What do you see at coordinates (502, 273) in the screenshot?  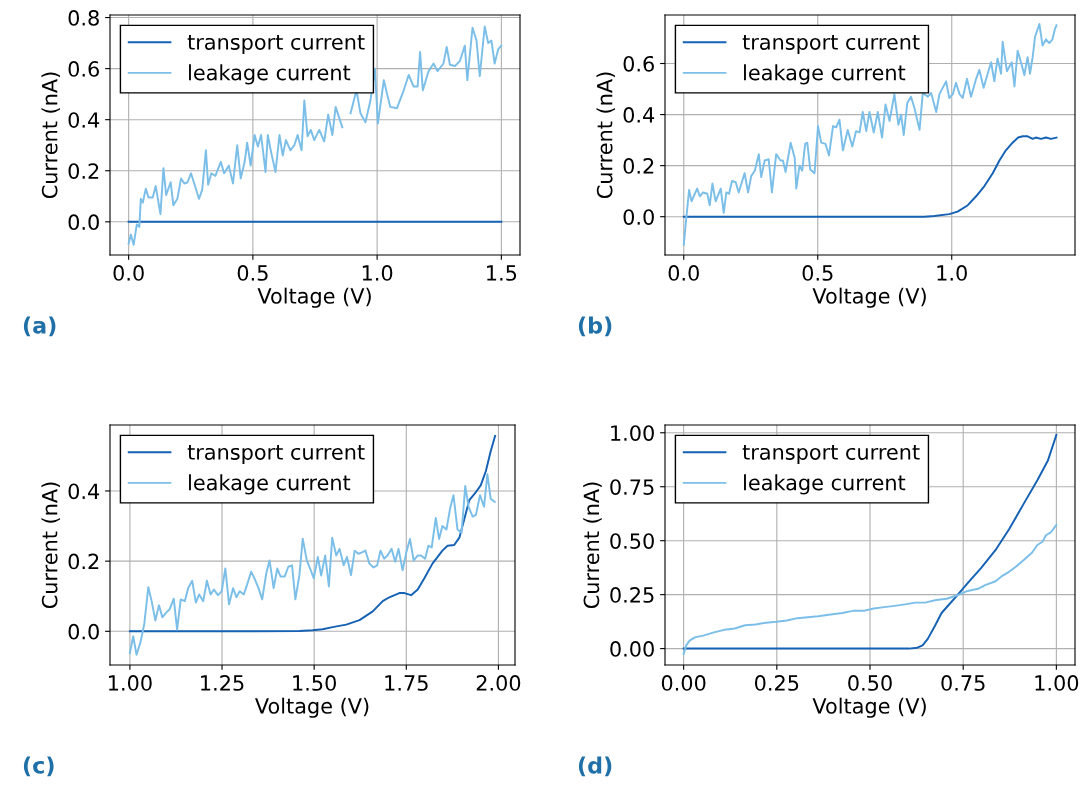 I see `x-tick-label: 1.5` at bounding box center [502, 273].